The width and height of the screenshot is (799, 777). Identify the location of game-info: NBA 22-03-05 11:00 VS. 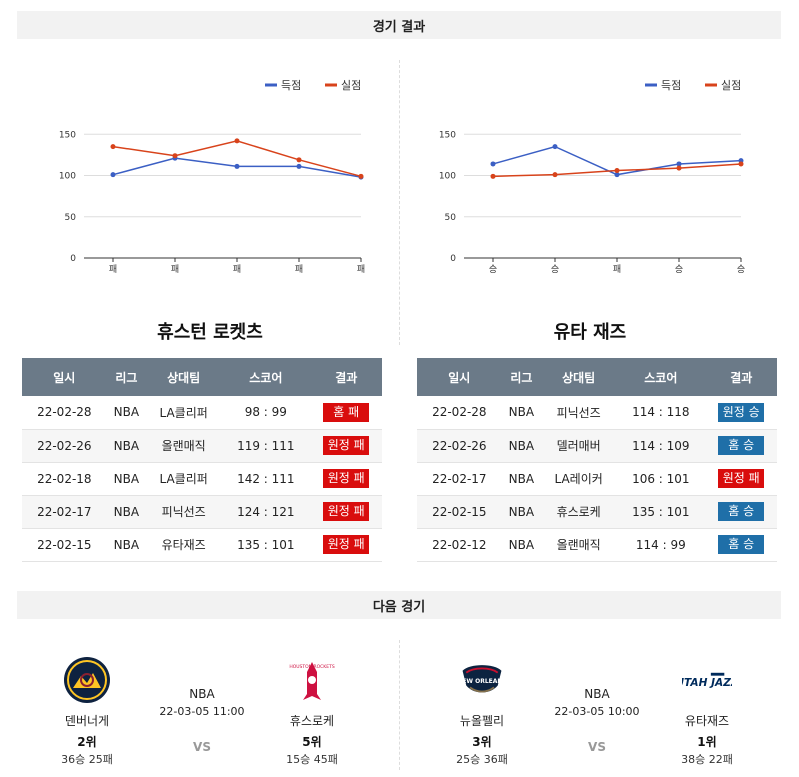
(202, 720).